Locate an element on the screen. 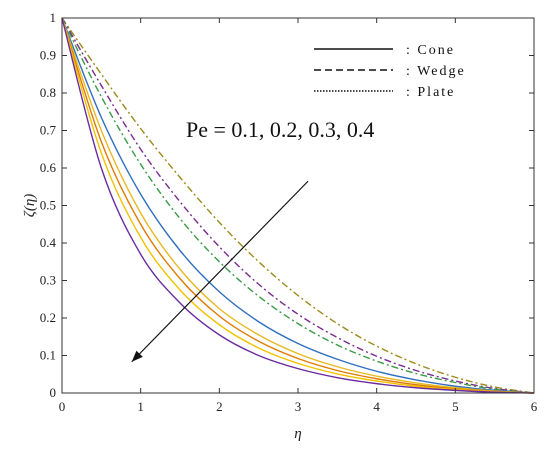  x-tick-label: 4 is located at coordinates (376, 406).